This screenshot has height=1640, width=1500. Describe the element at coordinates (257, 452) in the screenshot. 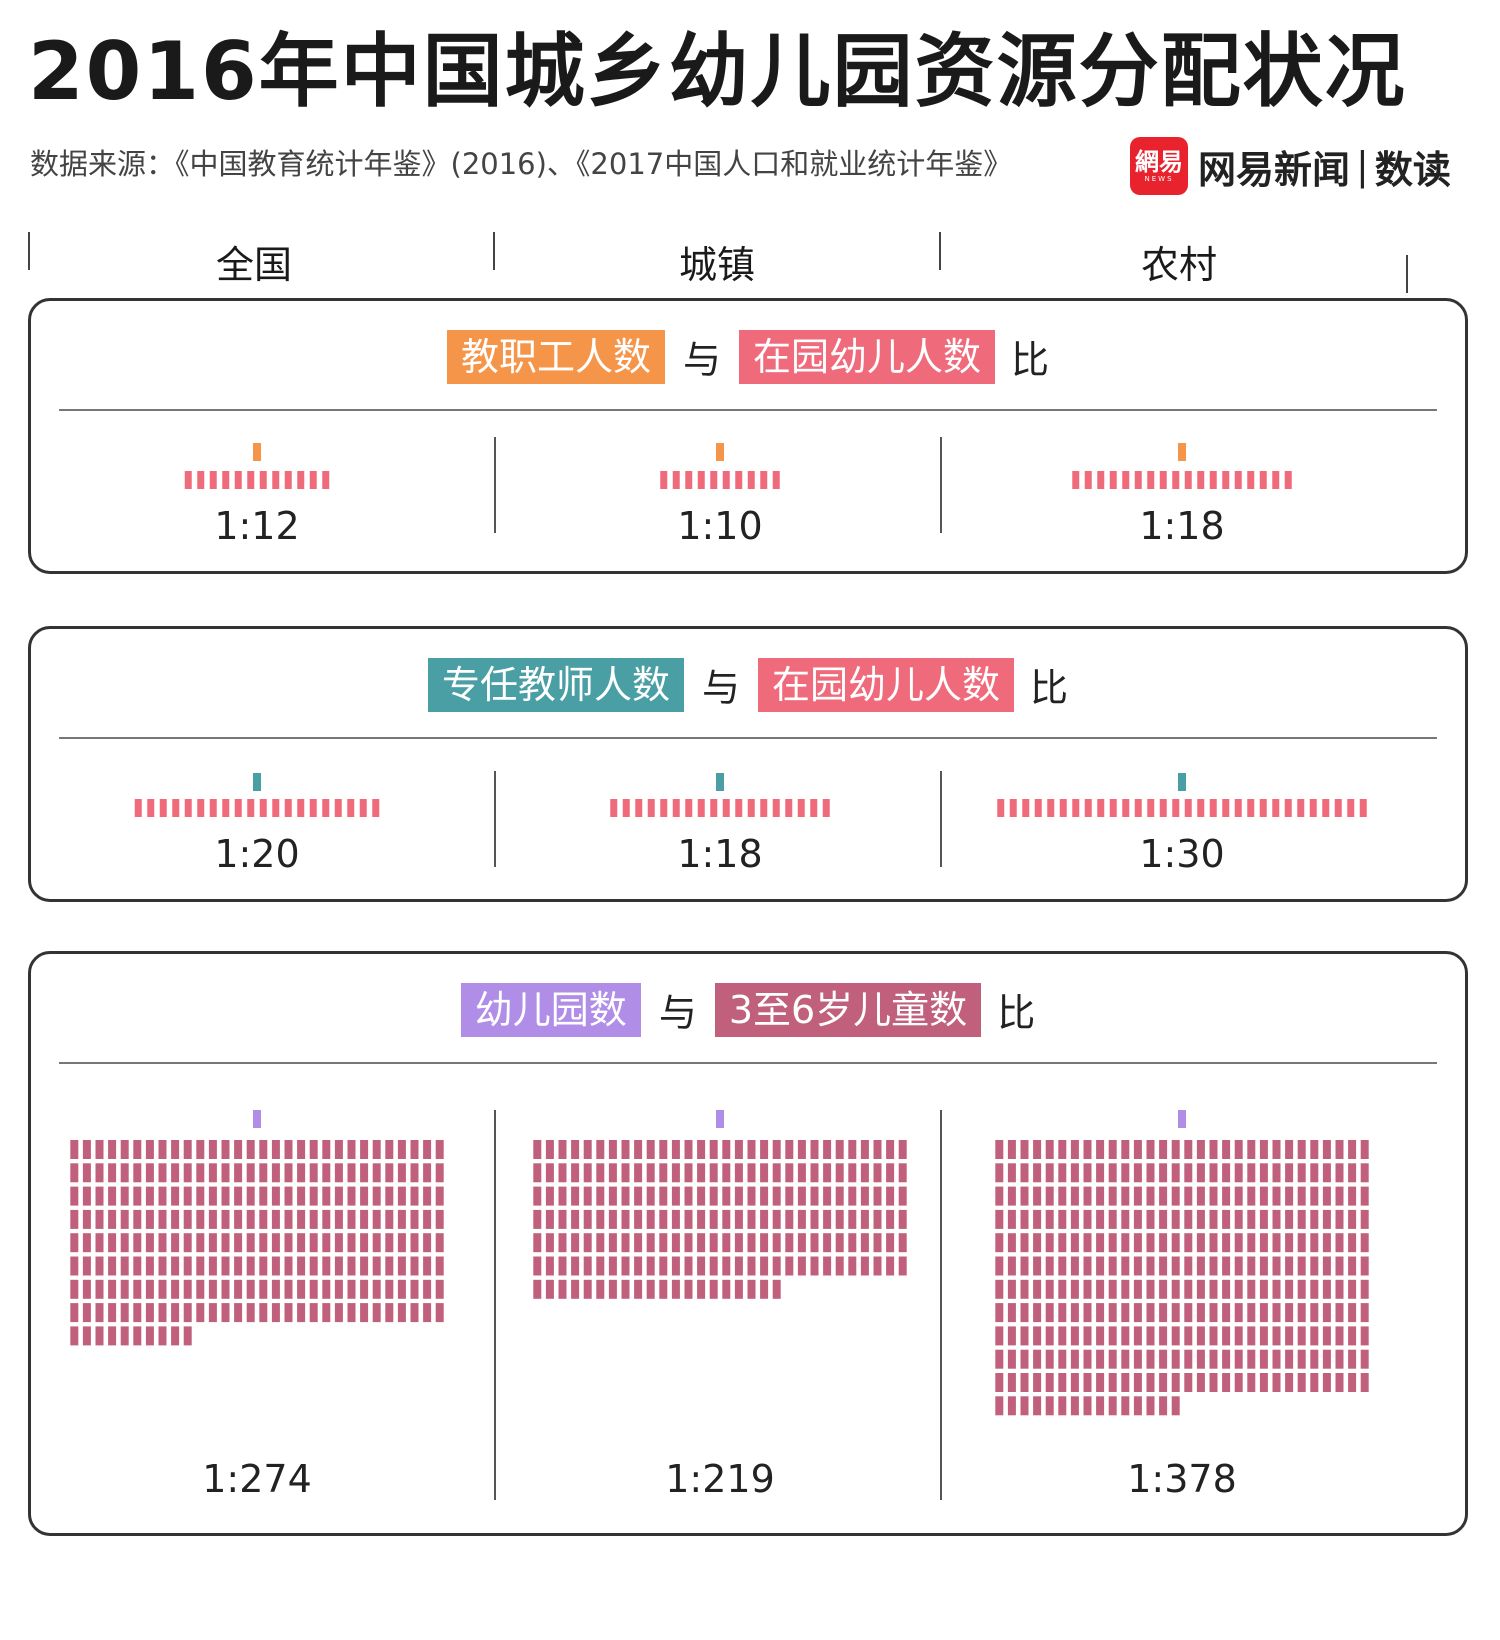

I see `unit-mark-national` at that location.